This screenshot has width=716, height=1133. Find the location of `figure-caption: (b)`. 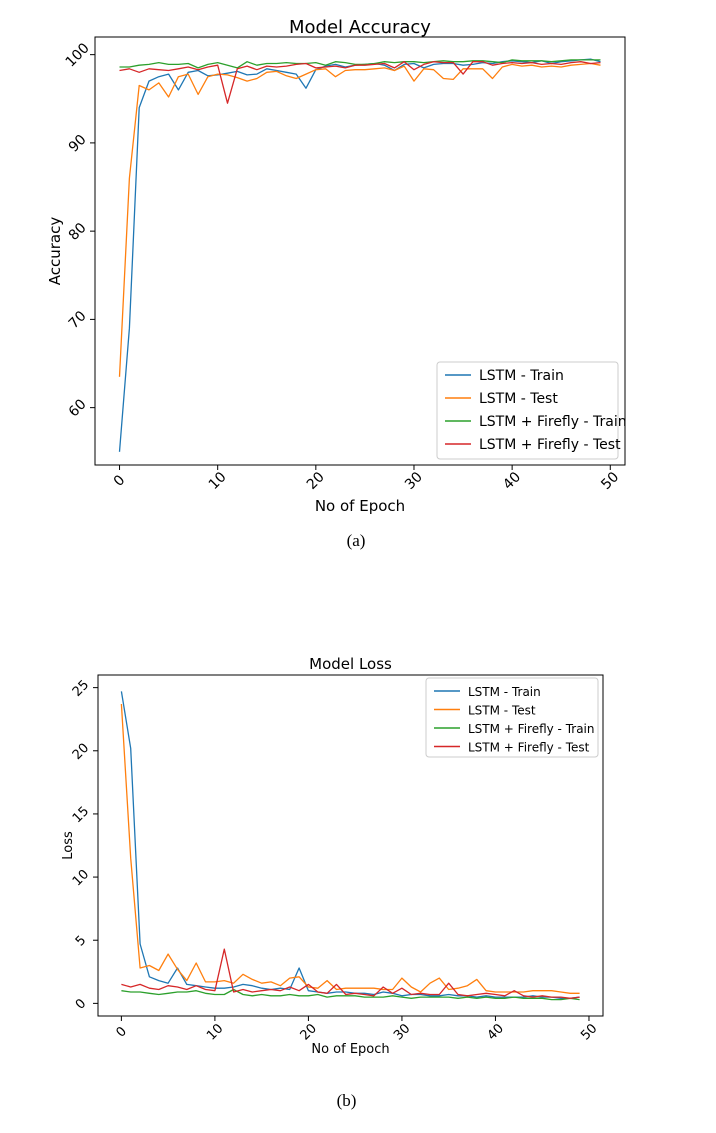

figure-caption: (b) is located at coordinates (347, 1100).